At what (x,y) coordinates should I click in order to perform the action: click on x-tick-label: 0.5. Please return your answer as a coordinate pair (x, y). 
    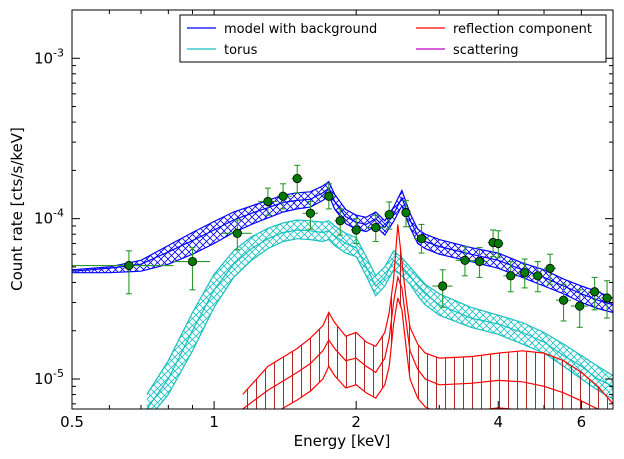
    Looking at the image, I should click on (72, 422).